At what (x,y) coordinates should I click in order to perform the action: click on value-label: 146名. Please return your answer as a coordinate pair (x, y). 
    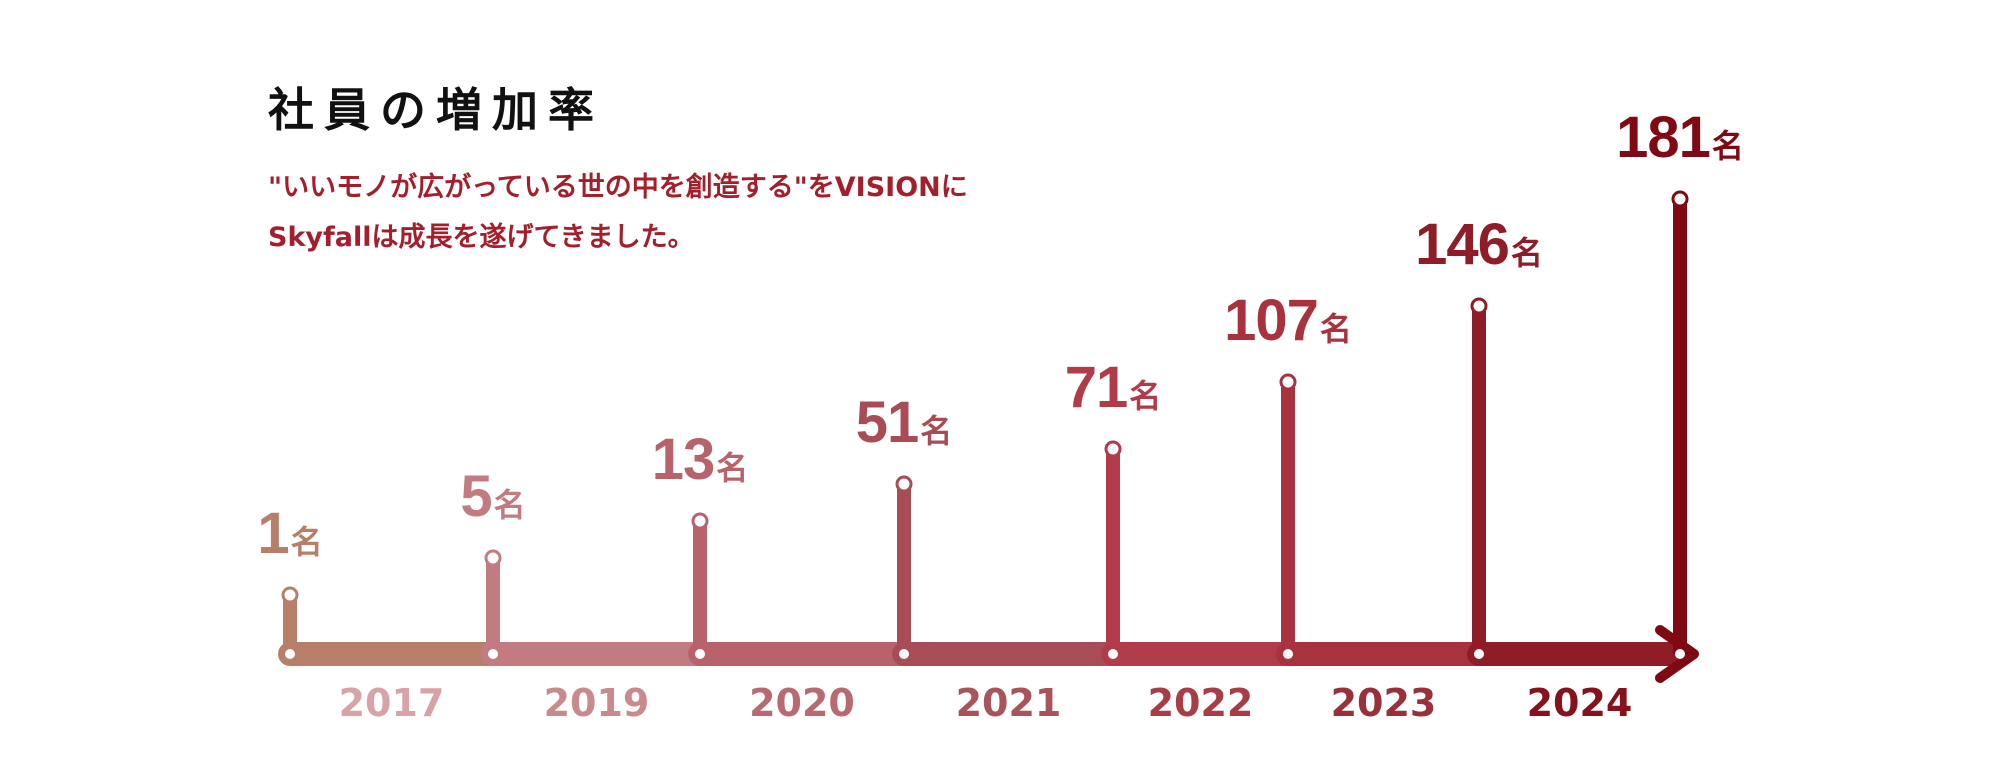
    Looking at the image, I should click on (1479, 244).